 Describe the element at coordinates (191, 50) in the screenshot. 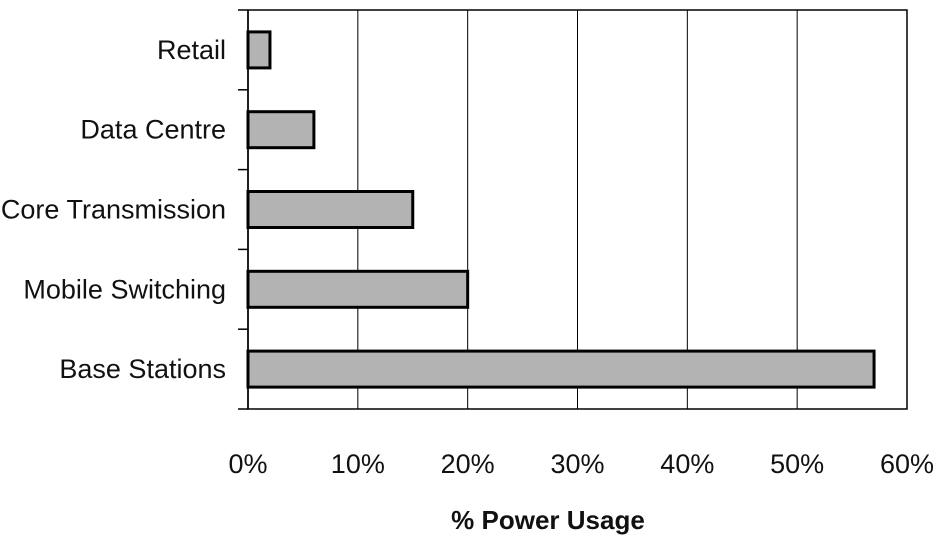

I see `category-label: Retail` at that location.